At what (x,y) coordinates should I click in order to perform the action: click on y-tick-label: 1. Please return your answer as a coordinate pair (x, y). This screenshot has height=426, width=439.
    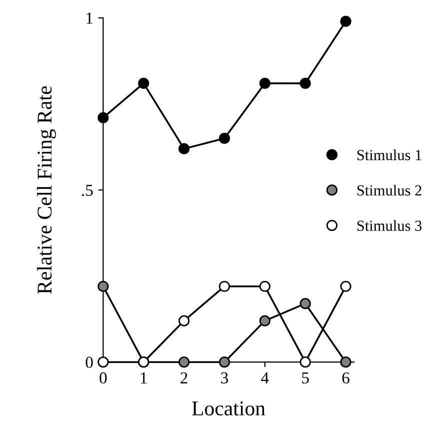
    Looking at the image, I should click on (89, 18).